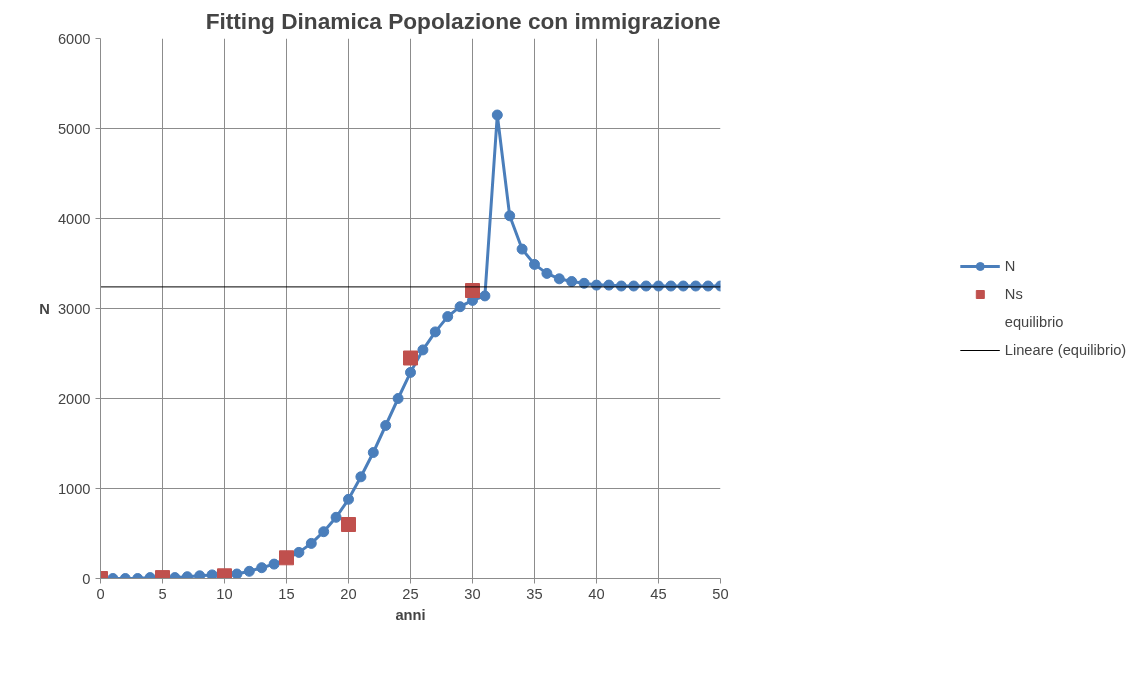  Describe the element at coordinates (658, 593) in the screenshot. I see `x-tick-label: 45` at that location.